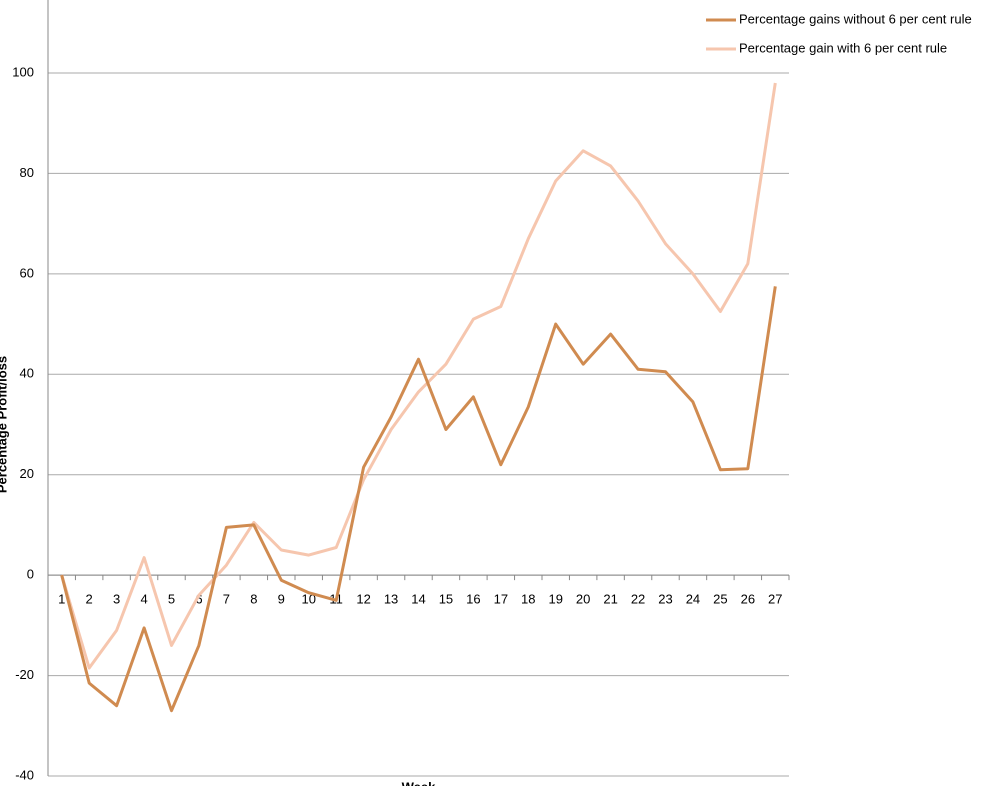 The image size is (987, 786). I want to click on x-tick-label: 6, so click(198, 599).